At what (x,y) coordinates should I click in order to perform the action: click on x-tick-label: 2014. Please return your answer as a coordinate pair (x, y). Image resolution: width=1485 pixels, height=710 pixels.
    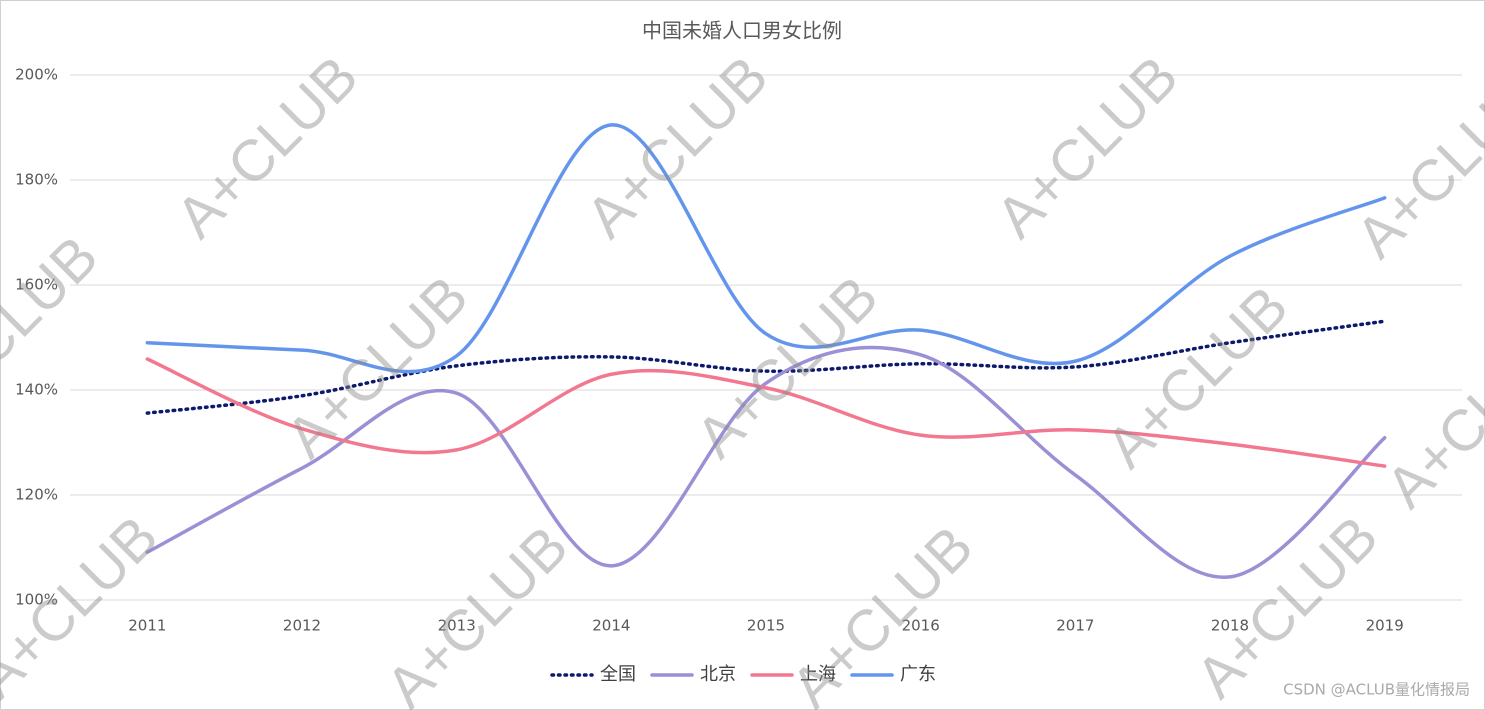
    Looking at the image, I should click on (611, 626).